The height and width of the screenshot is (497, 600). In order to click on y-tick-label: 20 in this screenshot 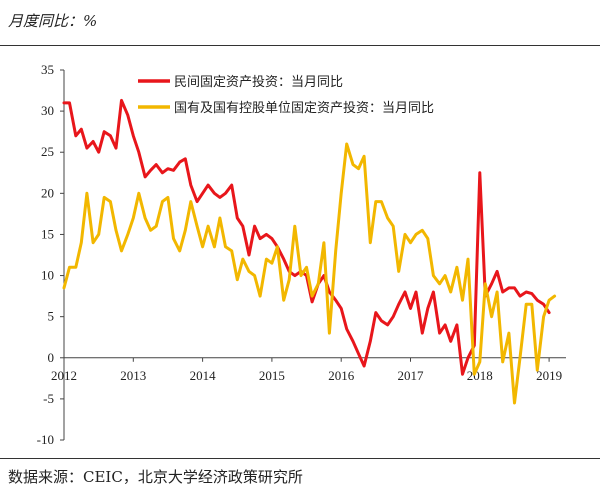, I will do `click(47, 192)`.